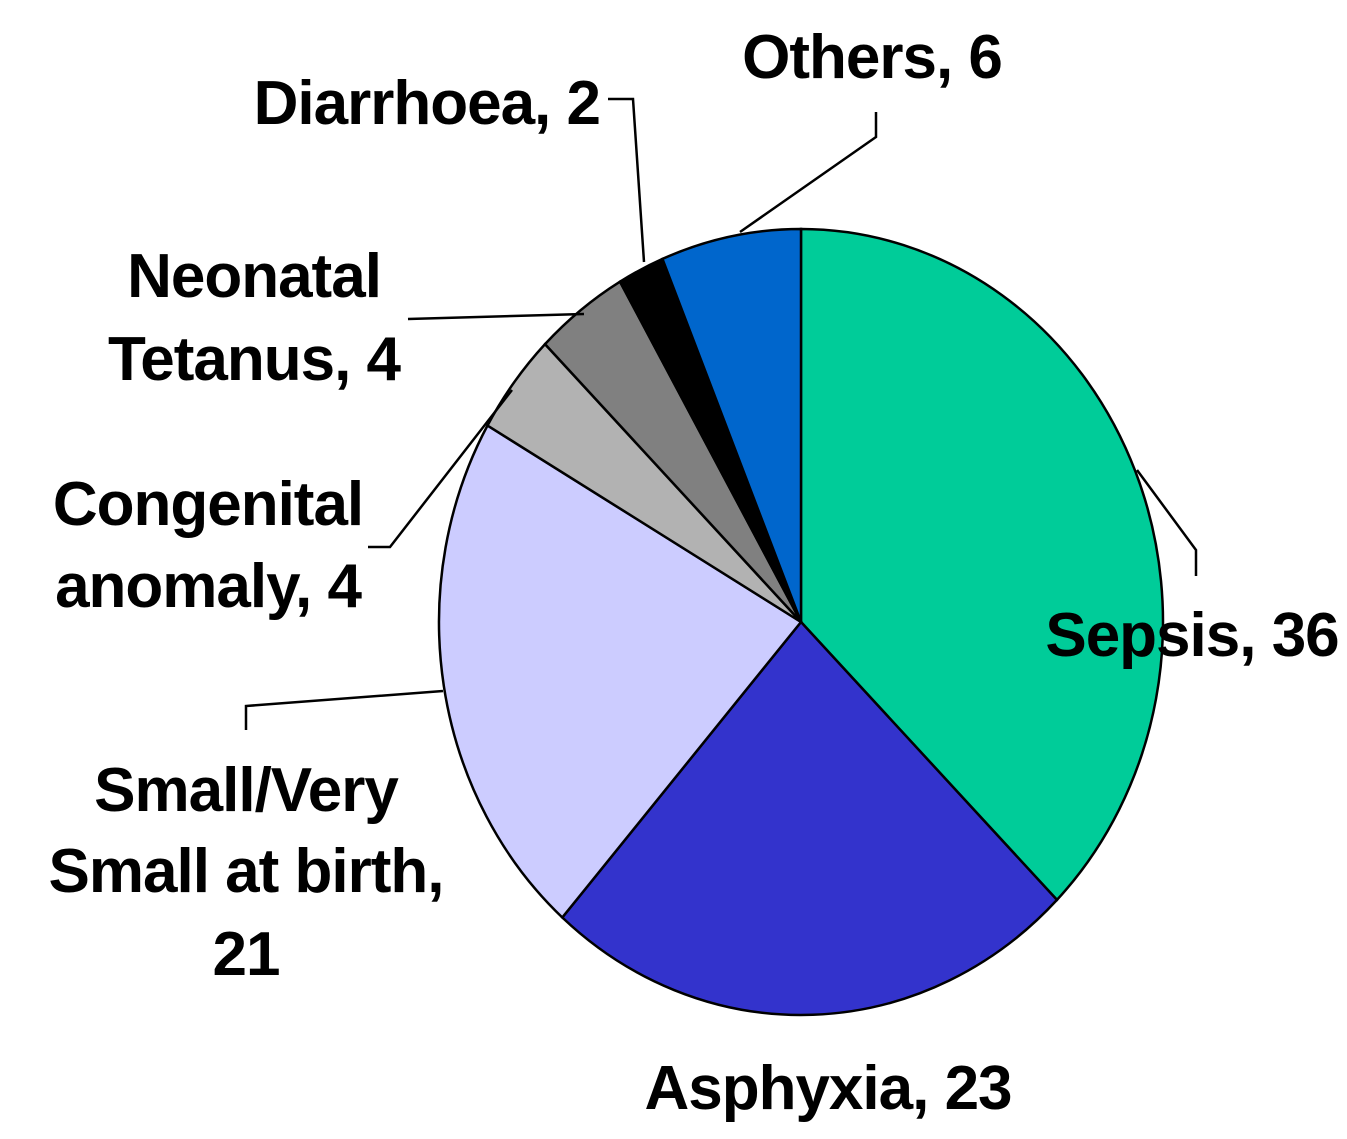  What do you see at coordinates (246, 871) in the screenshot?
I see `data-label-small-very-small-line2: Small at birth,` at bounding box center [246, 871].